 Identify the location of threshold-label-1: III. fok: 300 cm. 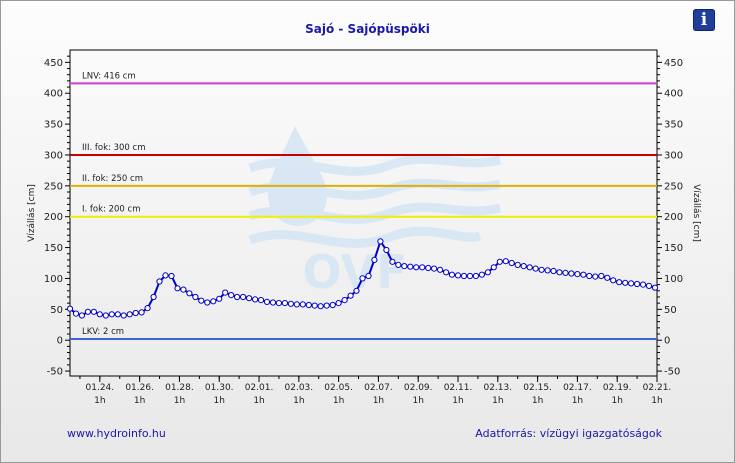
(113, 148).